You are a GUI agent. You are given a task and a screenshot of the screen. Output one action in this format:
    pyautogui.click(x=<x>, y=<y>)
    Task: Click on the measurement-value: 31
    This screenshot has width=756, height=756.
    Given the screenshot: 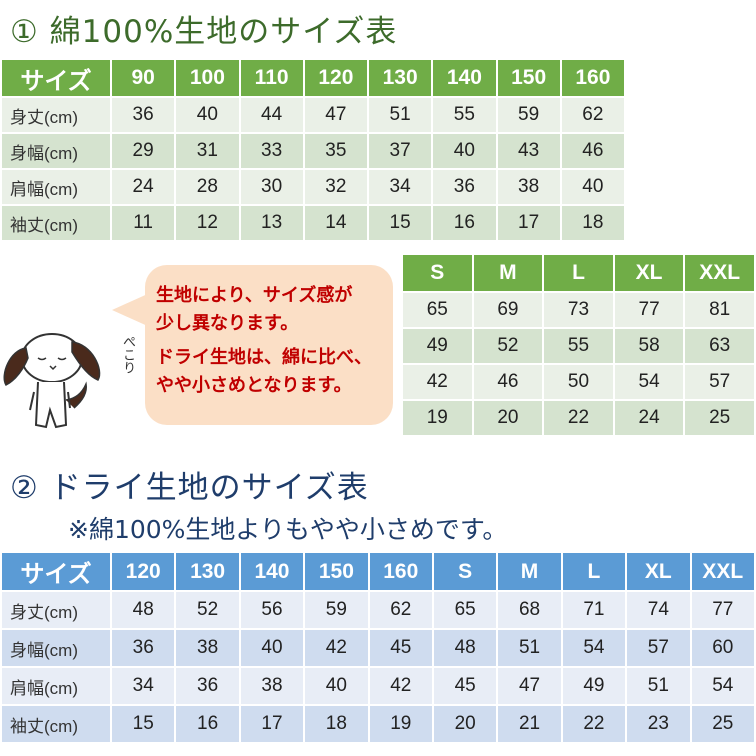 What is the action you would take?
    pyautogui.click(x=207, y=151)
    